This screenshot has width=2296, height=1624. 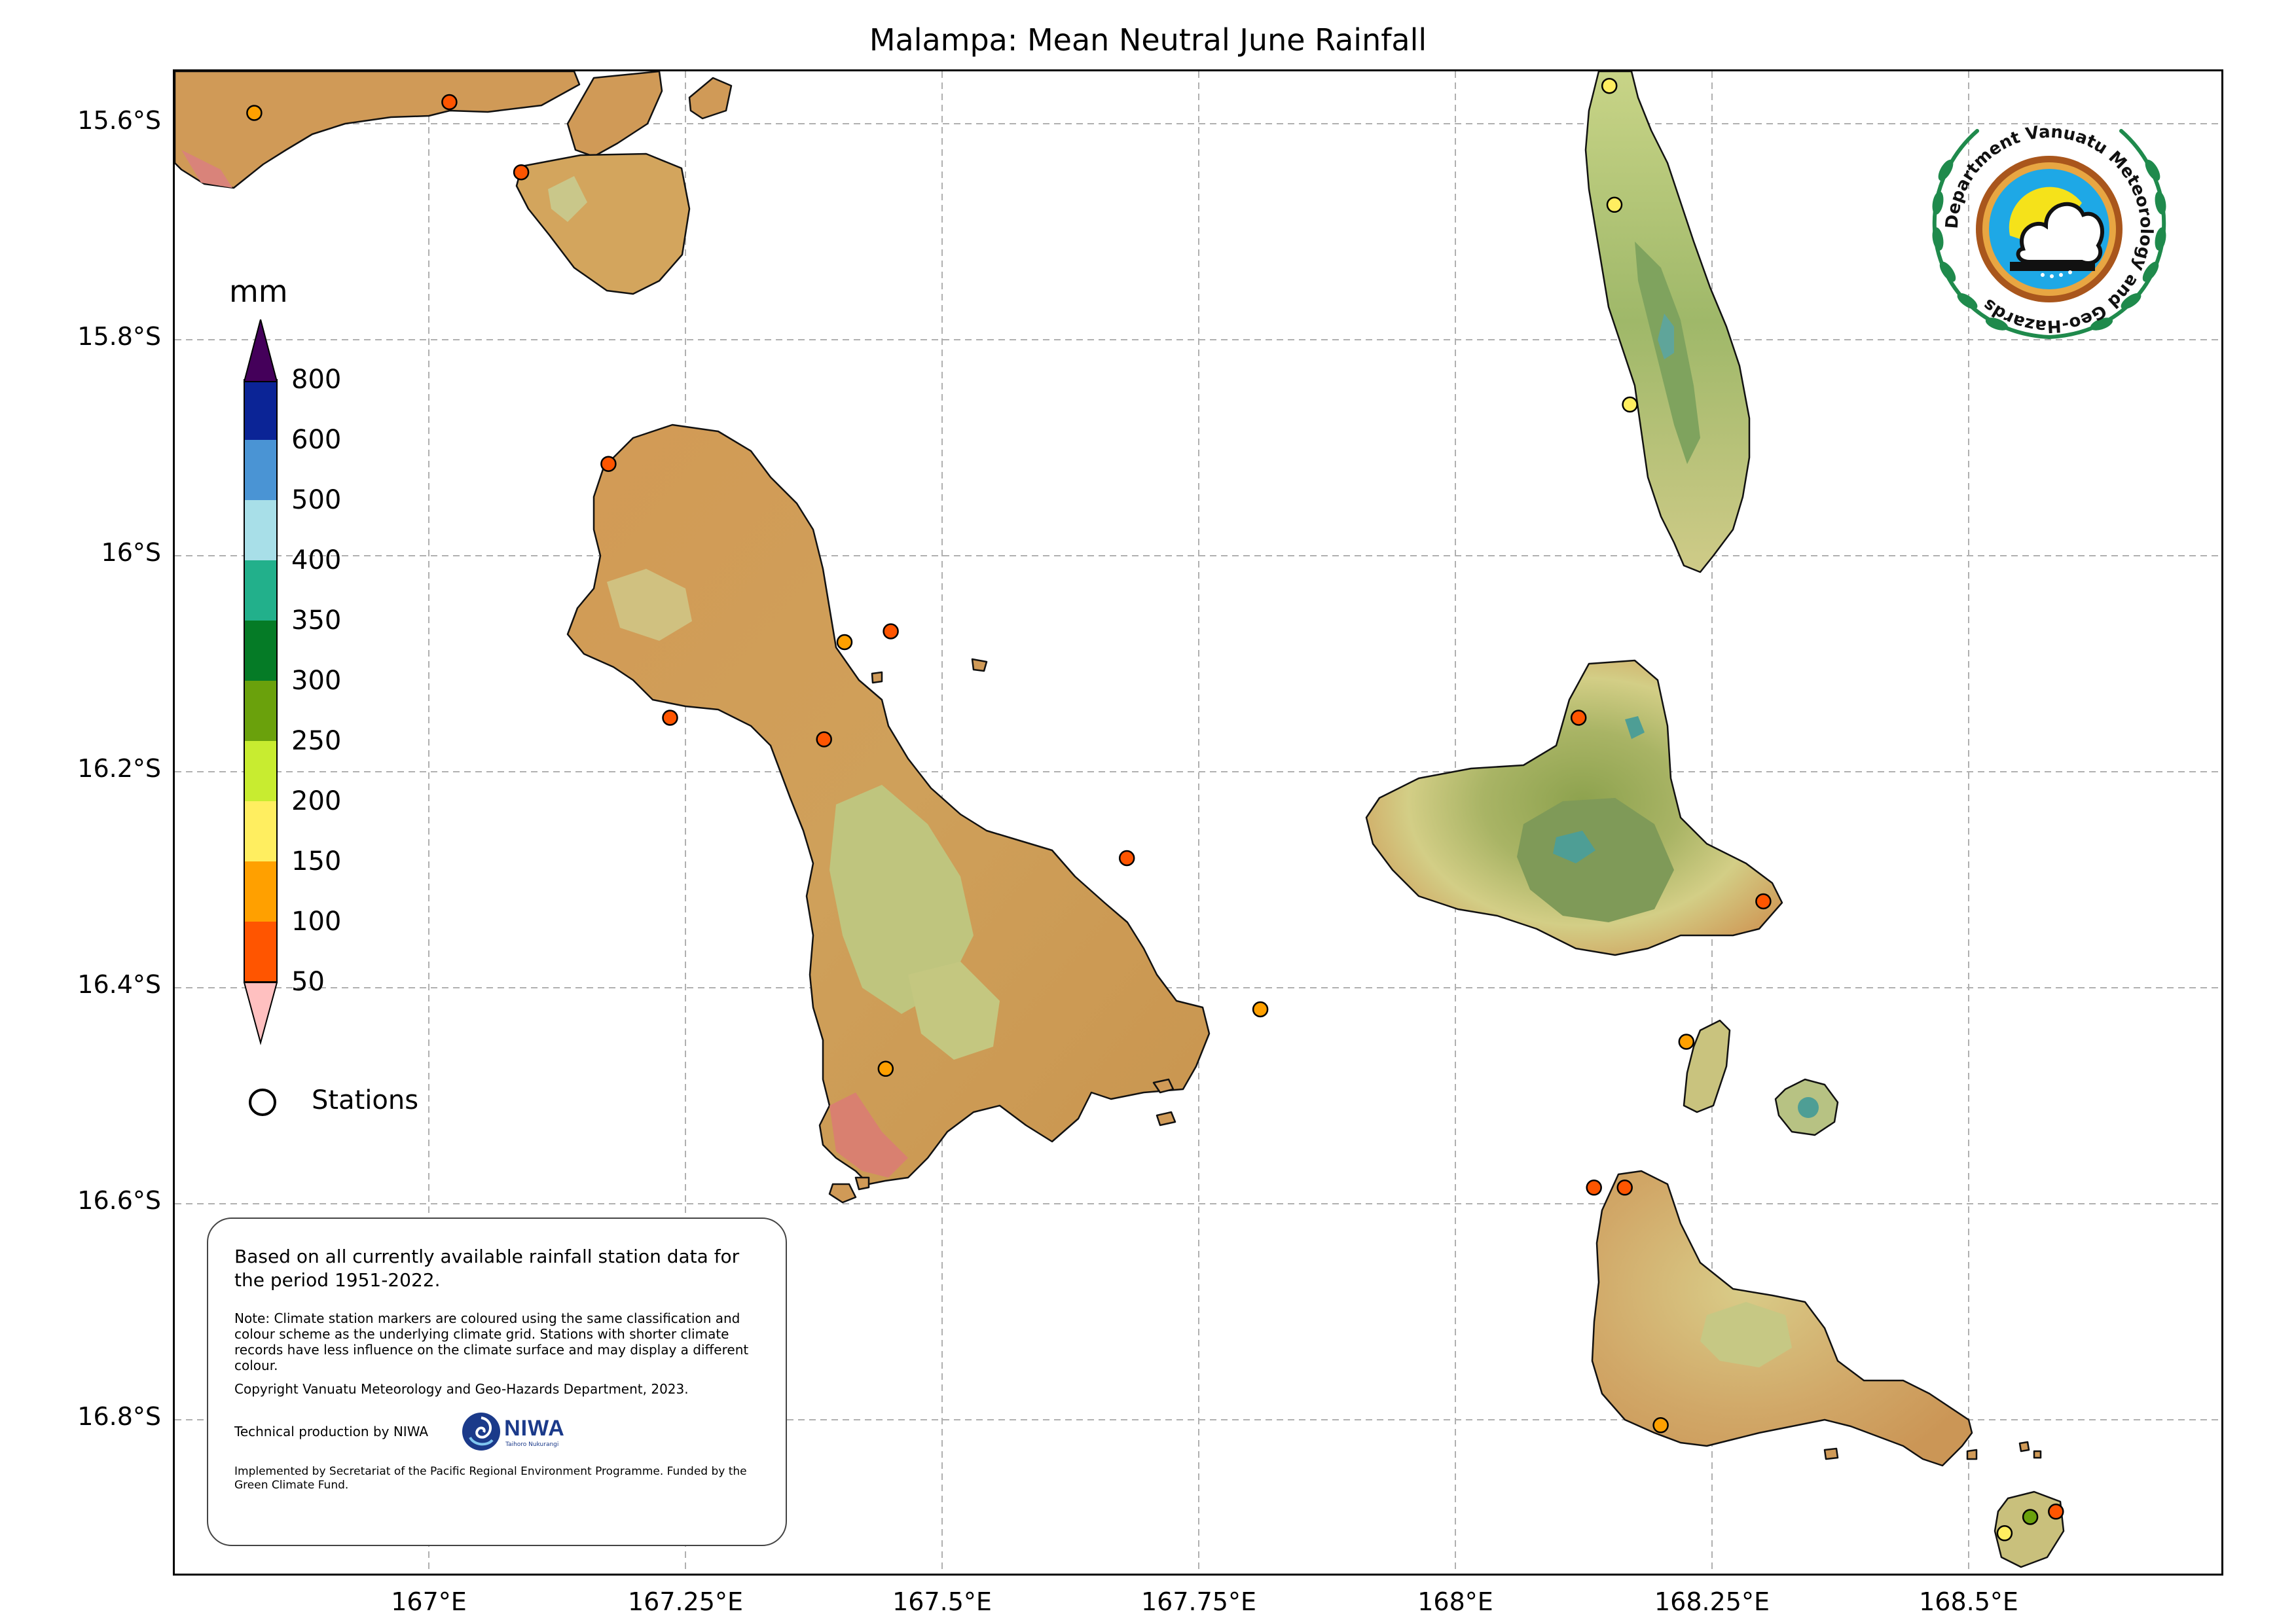 What do you see at coordinates (119, 120) in the screenshot?
I see `lat-label-15-6: 15.6°S` at bounding box center [119, 120].